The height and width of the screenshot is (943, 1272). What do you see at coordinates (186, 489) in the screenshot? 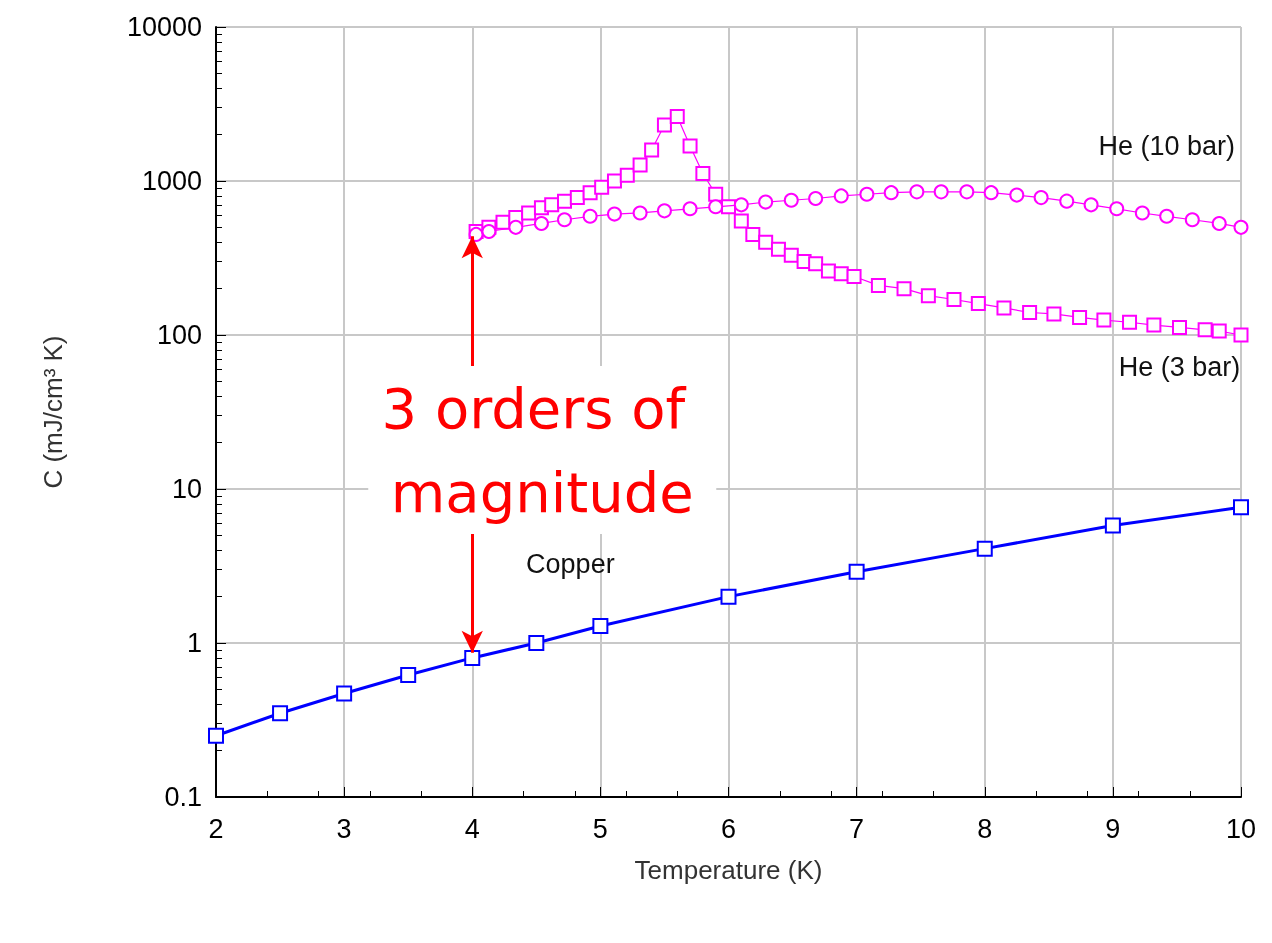
I see `y-tick-label: 10` at bounding box center [186, 489].